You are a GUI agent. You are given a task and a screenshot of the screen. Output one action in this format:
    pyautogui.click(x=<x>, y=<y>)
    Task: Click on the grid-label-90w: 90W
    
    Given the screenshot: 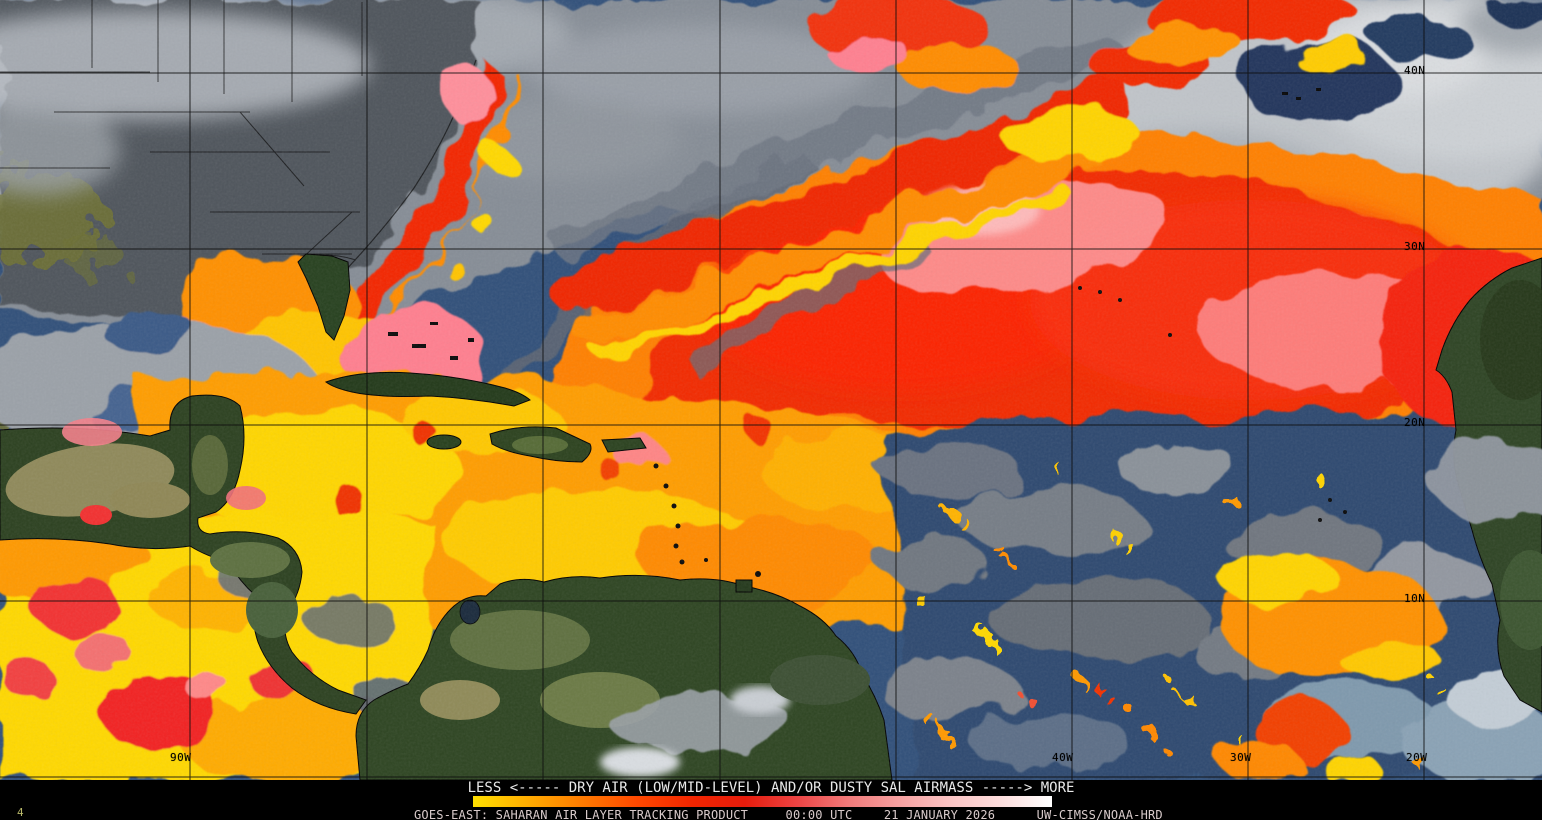 What is the action you would take?
    pyautogui.click(x=181, y=757)
    